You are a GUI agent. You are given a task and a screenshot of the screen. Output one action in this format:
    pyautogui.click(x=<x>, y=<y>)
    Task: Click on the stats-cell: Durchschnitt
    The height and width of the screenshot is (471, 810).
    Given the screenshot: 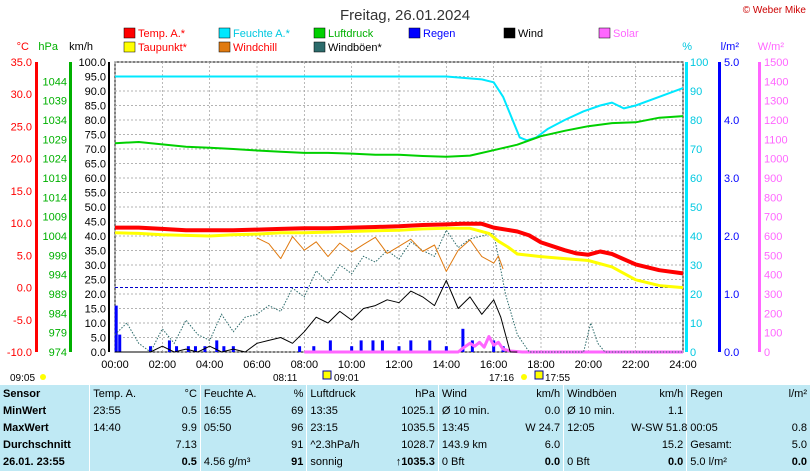 What is the action you would take?
    pyautogui.click(x=37, y=445)
    